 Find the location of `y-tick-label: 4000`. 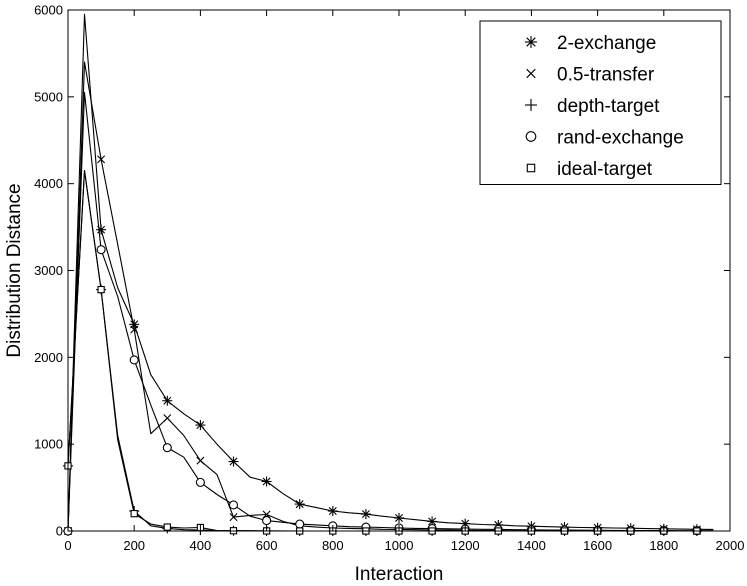

y-tick-label: 4000 is located at coordinates (48, 183).